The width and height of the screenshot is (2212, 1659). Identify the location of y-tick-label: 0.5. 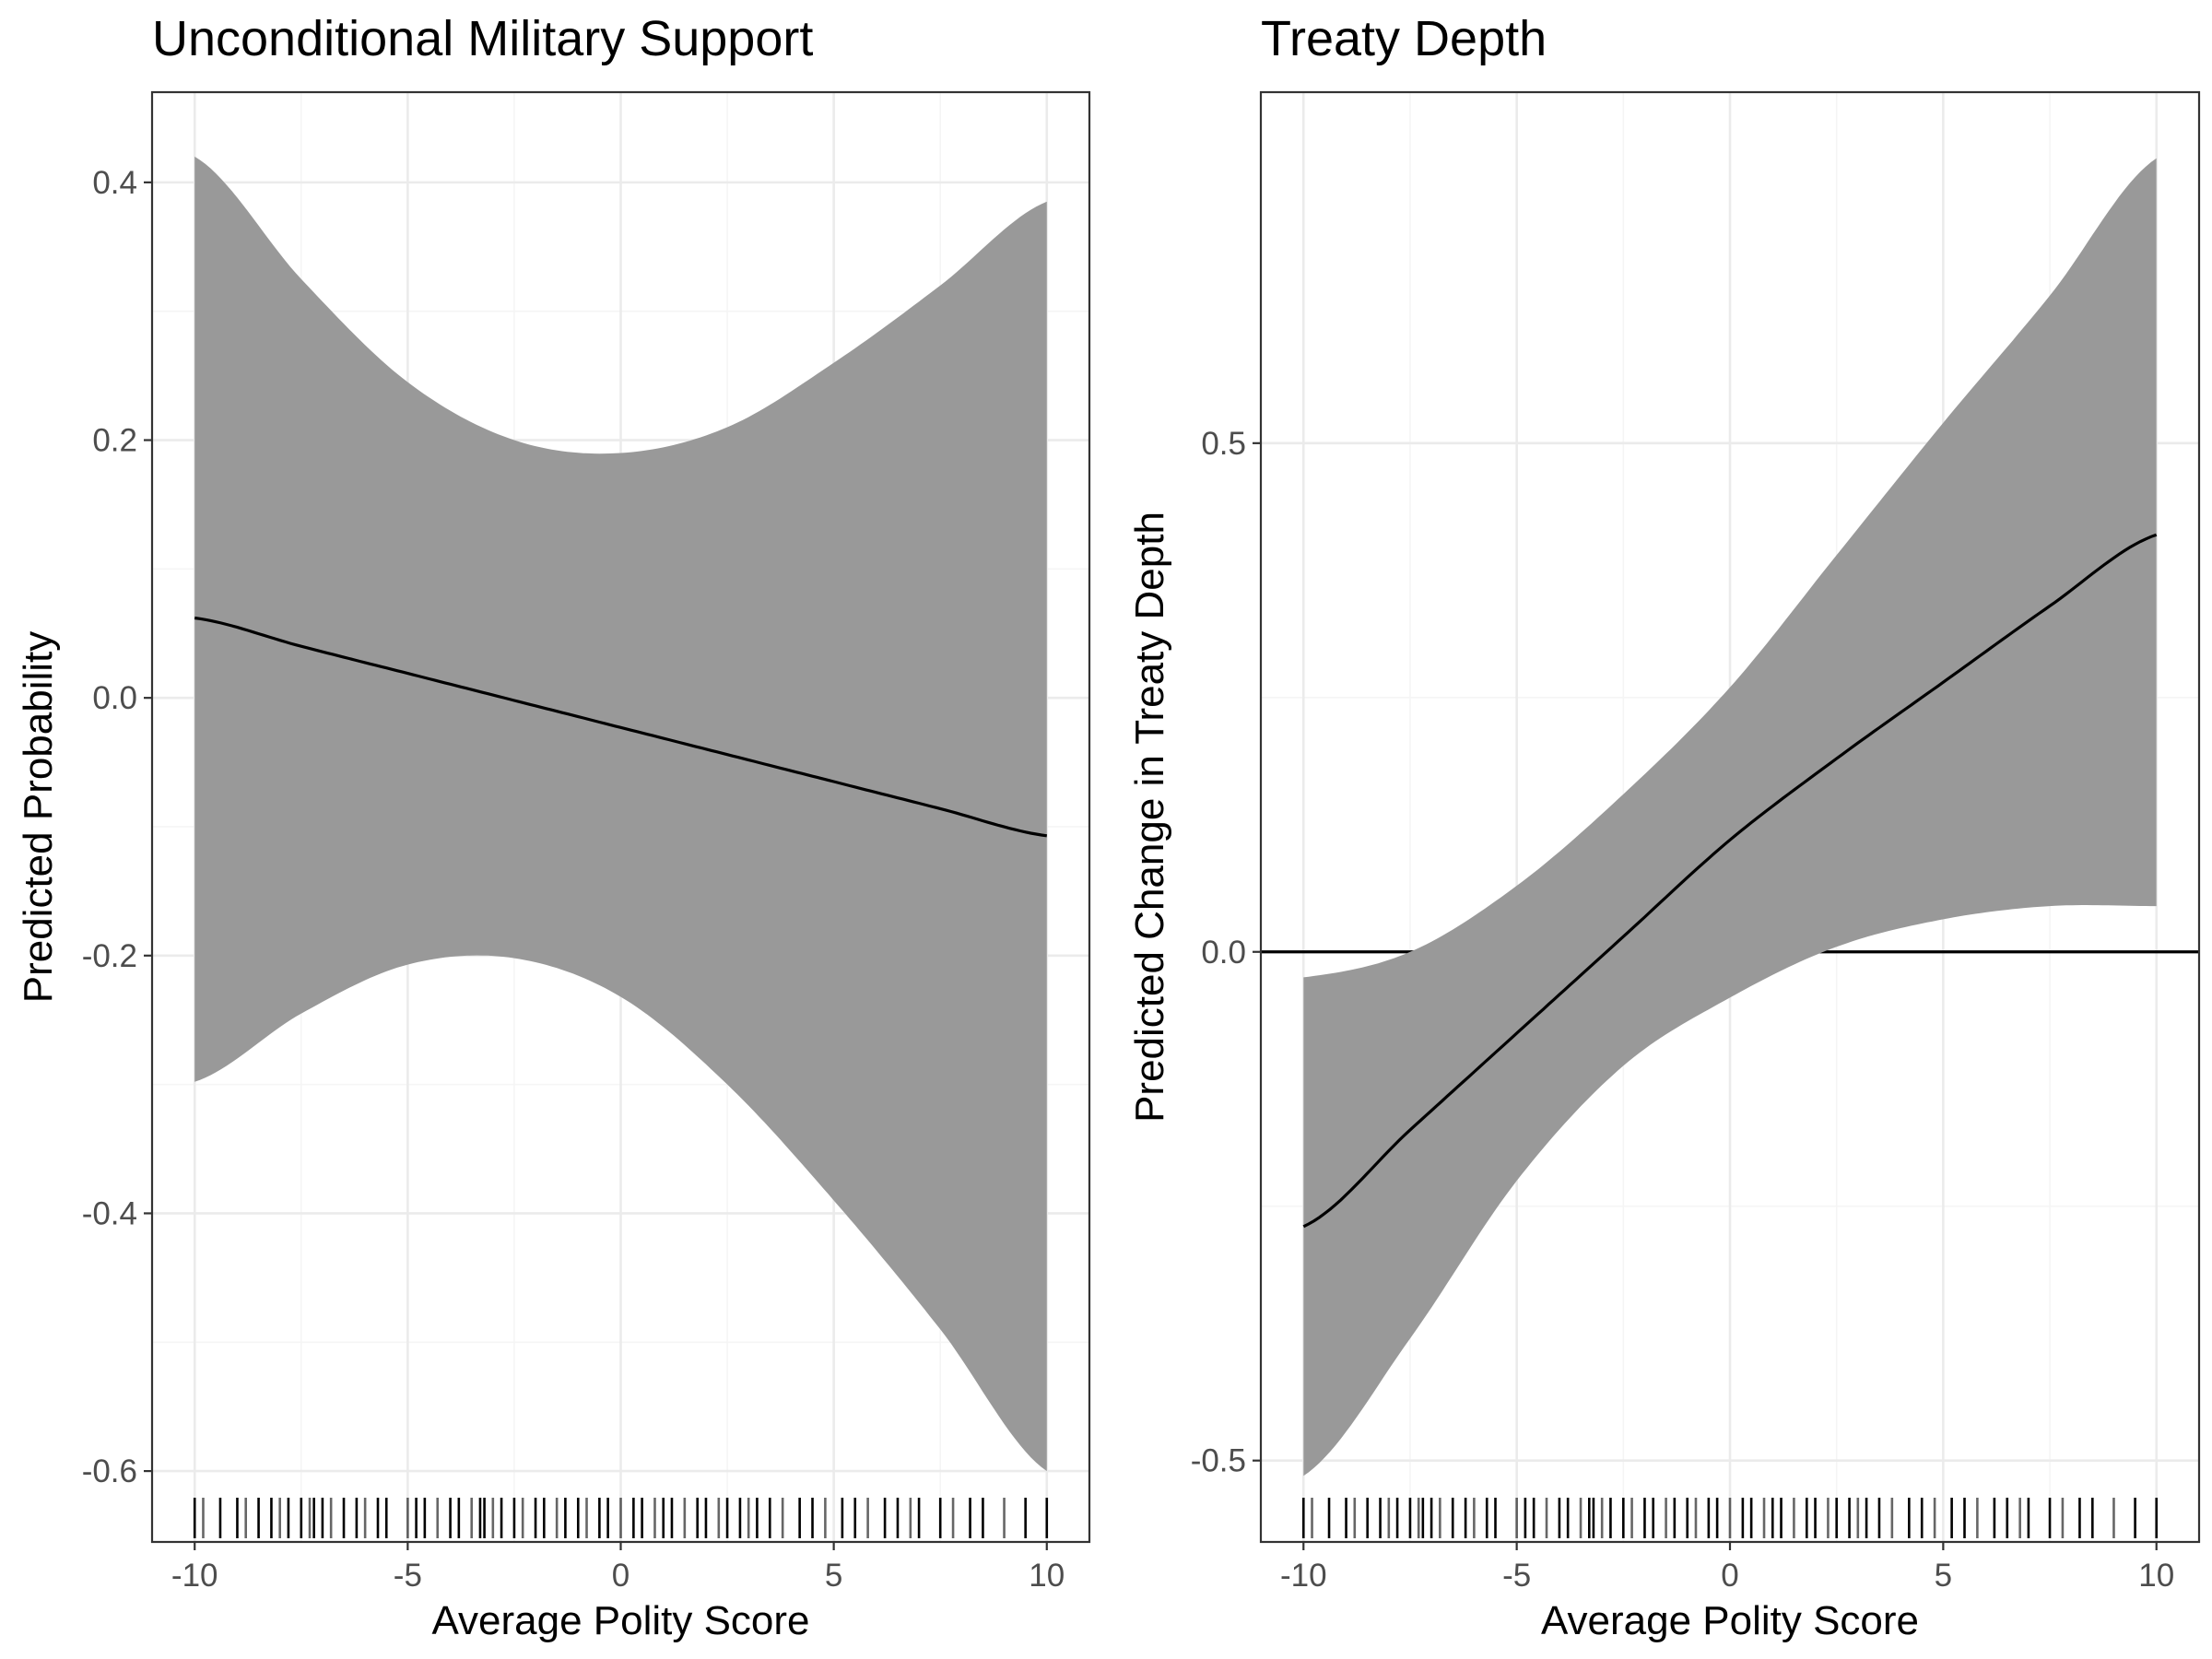
(1223, 444).